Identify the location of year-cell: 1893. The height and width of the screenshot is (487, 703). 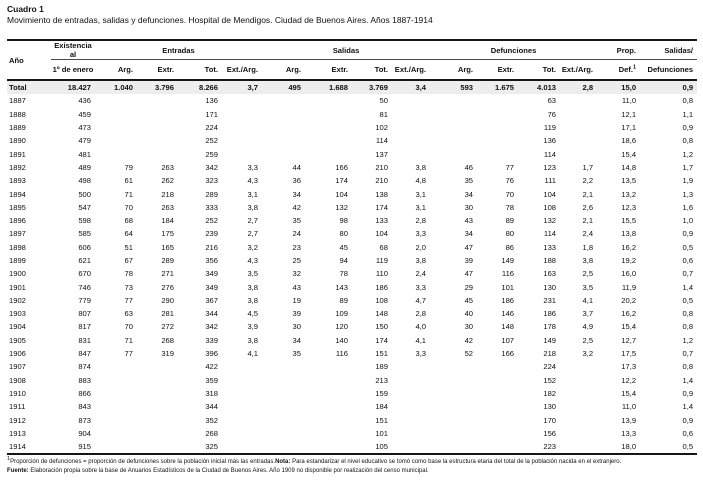
(17, 181).